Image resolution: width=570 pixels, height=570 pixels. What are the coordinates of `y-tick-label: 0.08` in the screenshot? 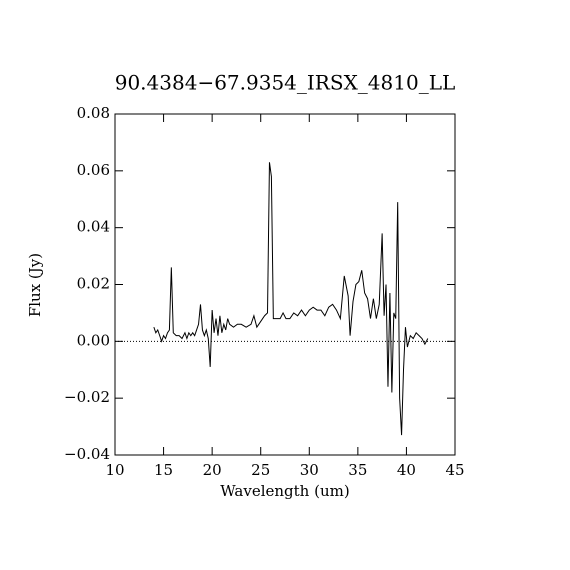 It's located at (93, 113).